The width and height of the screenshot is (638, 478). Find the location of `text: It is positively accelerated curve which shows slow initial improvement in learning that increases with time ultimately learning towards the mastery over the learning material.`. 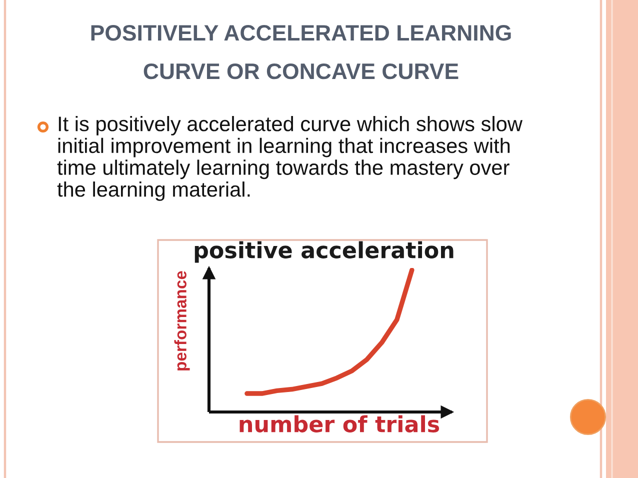

text: It is positively accelerated curve which shows slow initial improvement in learning that increases with time ultimately learning towards the mastery over the learning material. is located at coordinates (290, 158).